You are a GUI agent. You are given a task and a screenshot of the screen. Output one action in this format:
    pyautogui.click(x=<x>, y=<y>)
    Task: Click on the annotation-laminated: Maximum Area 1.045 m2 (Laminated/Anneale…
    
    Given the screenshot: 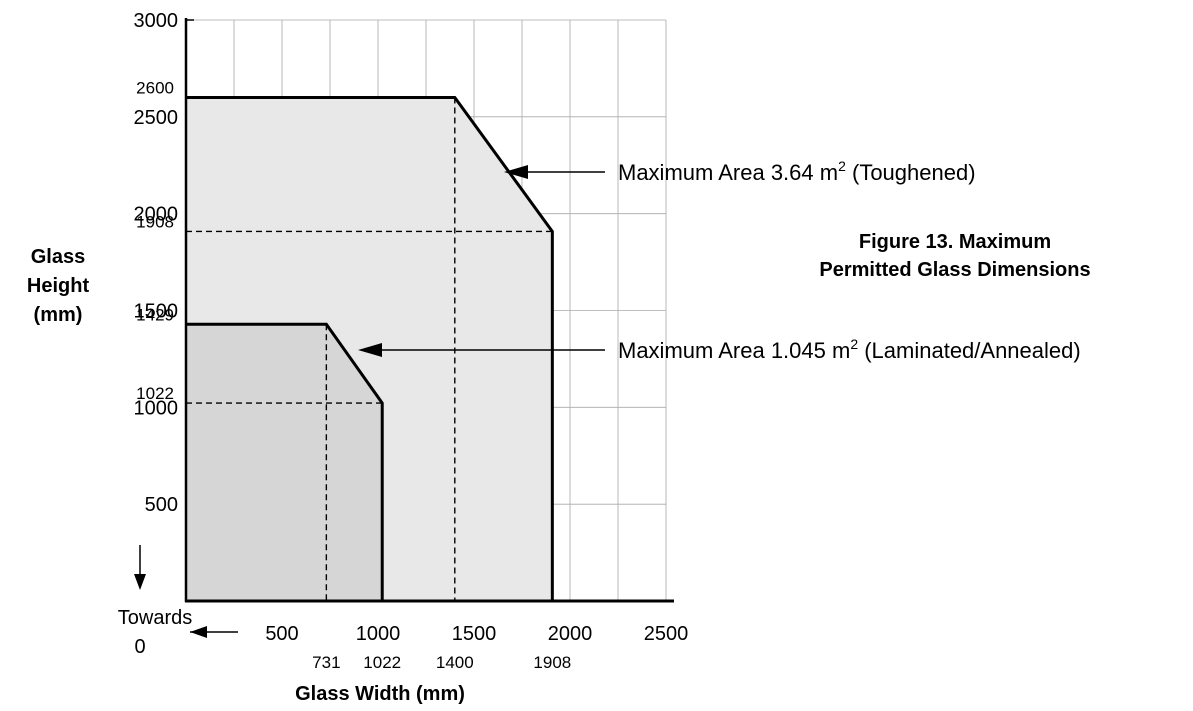 What is the action you would take?
    pyautogui.click(x=719, y=349)
    